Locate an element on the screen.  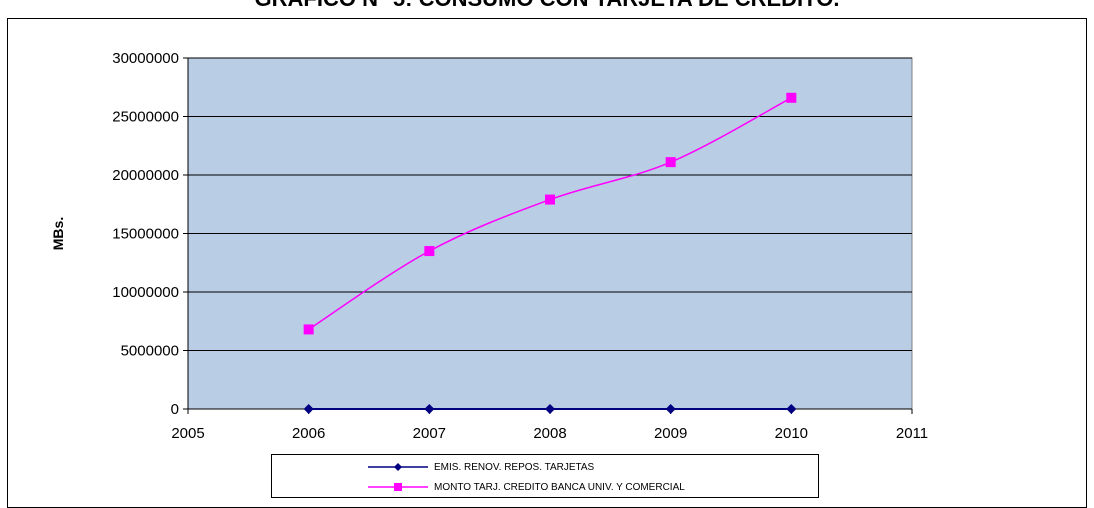
legend-label-emis: EMIS. RENOV. REPOS. TARJETAS is located at coordinates (514, 467).